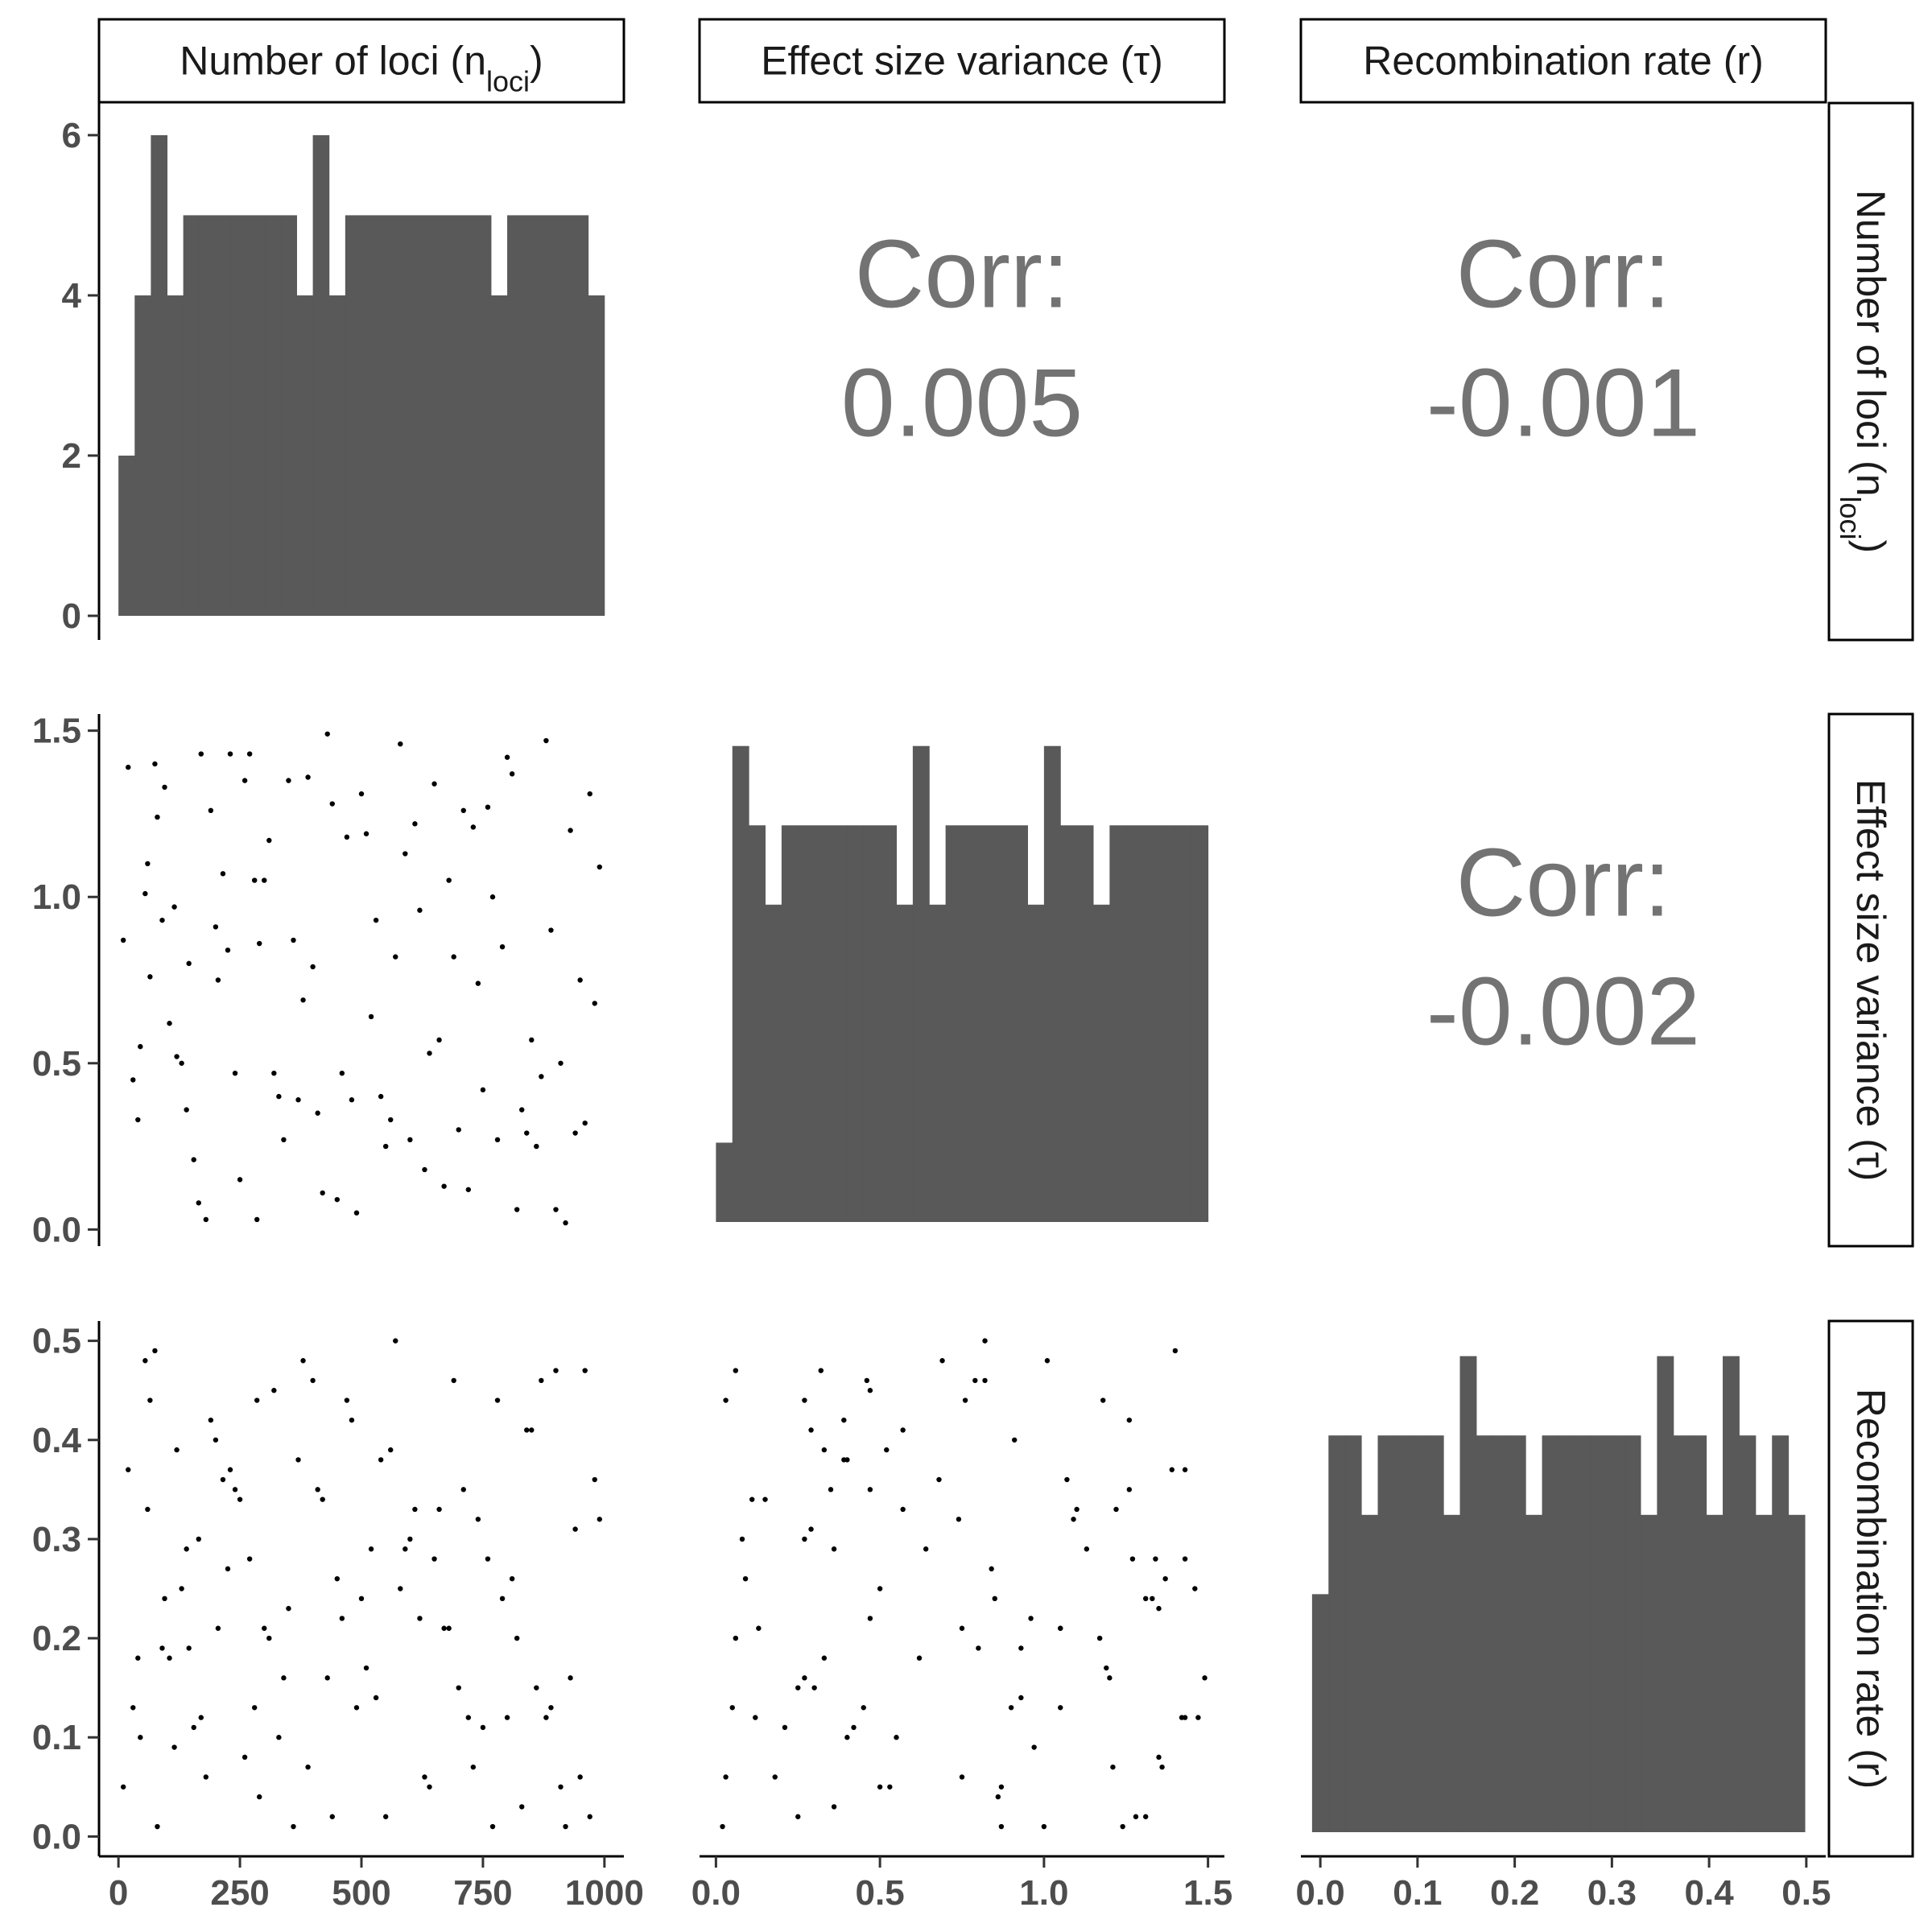 The width and height of the screenshot is (1932, 1932). I want to click on scatter-n_loci-vs-r, so click(361, 1584).